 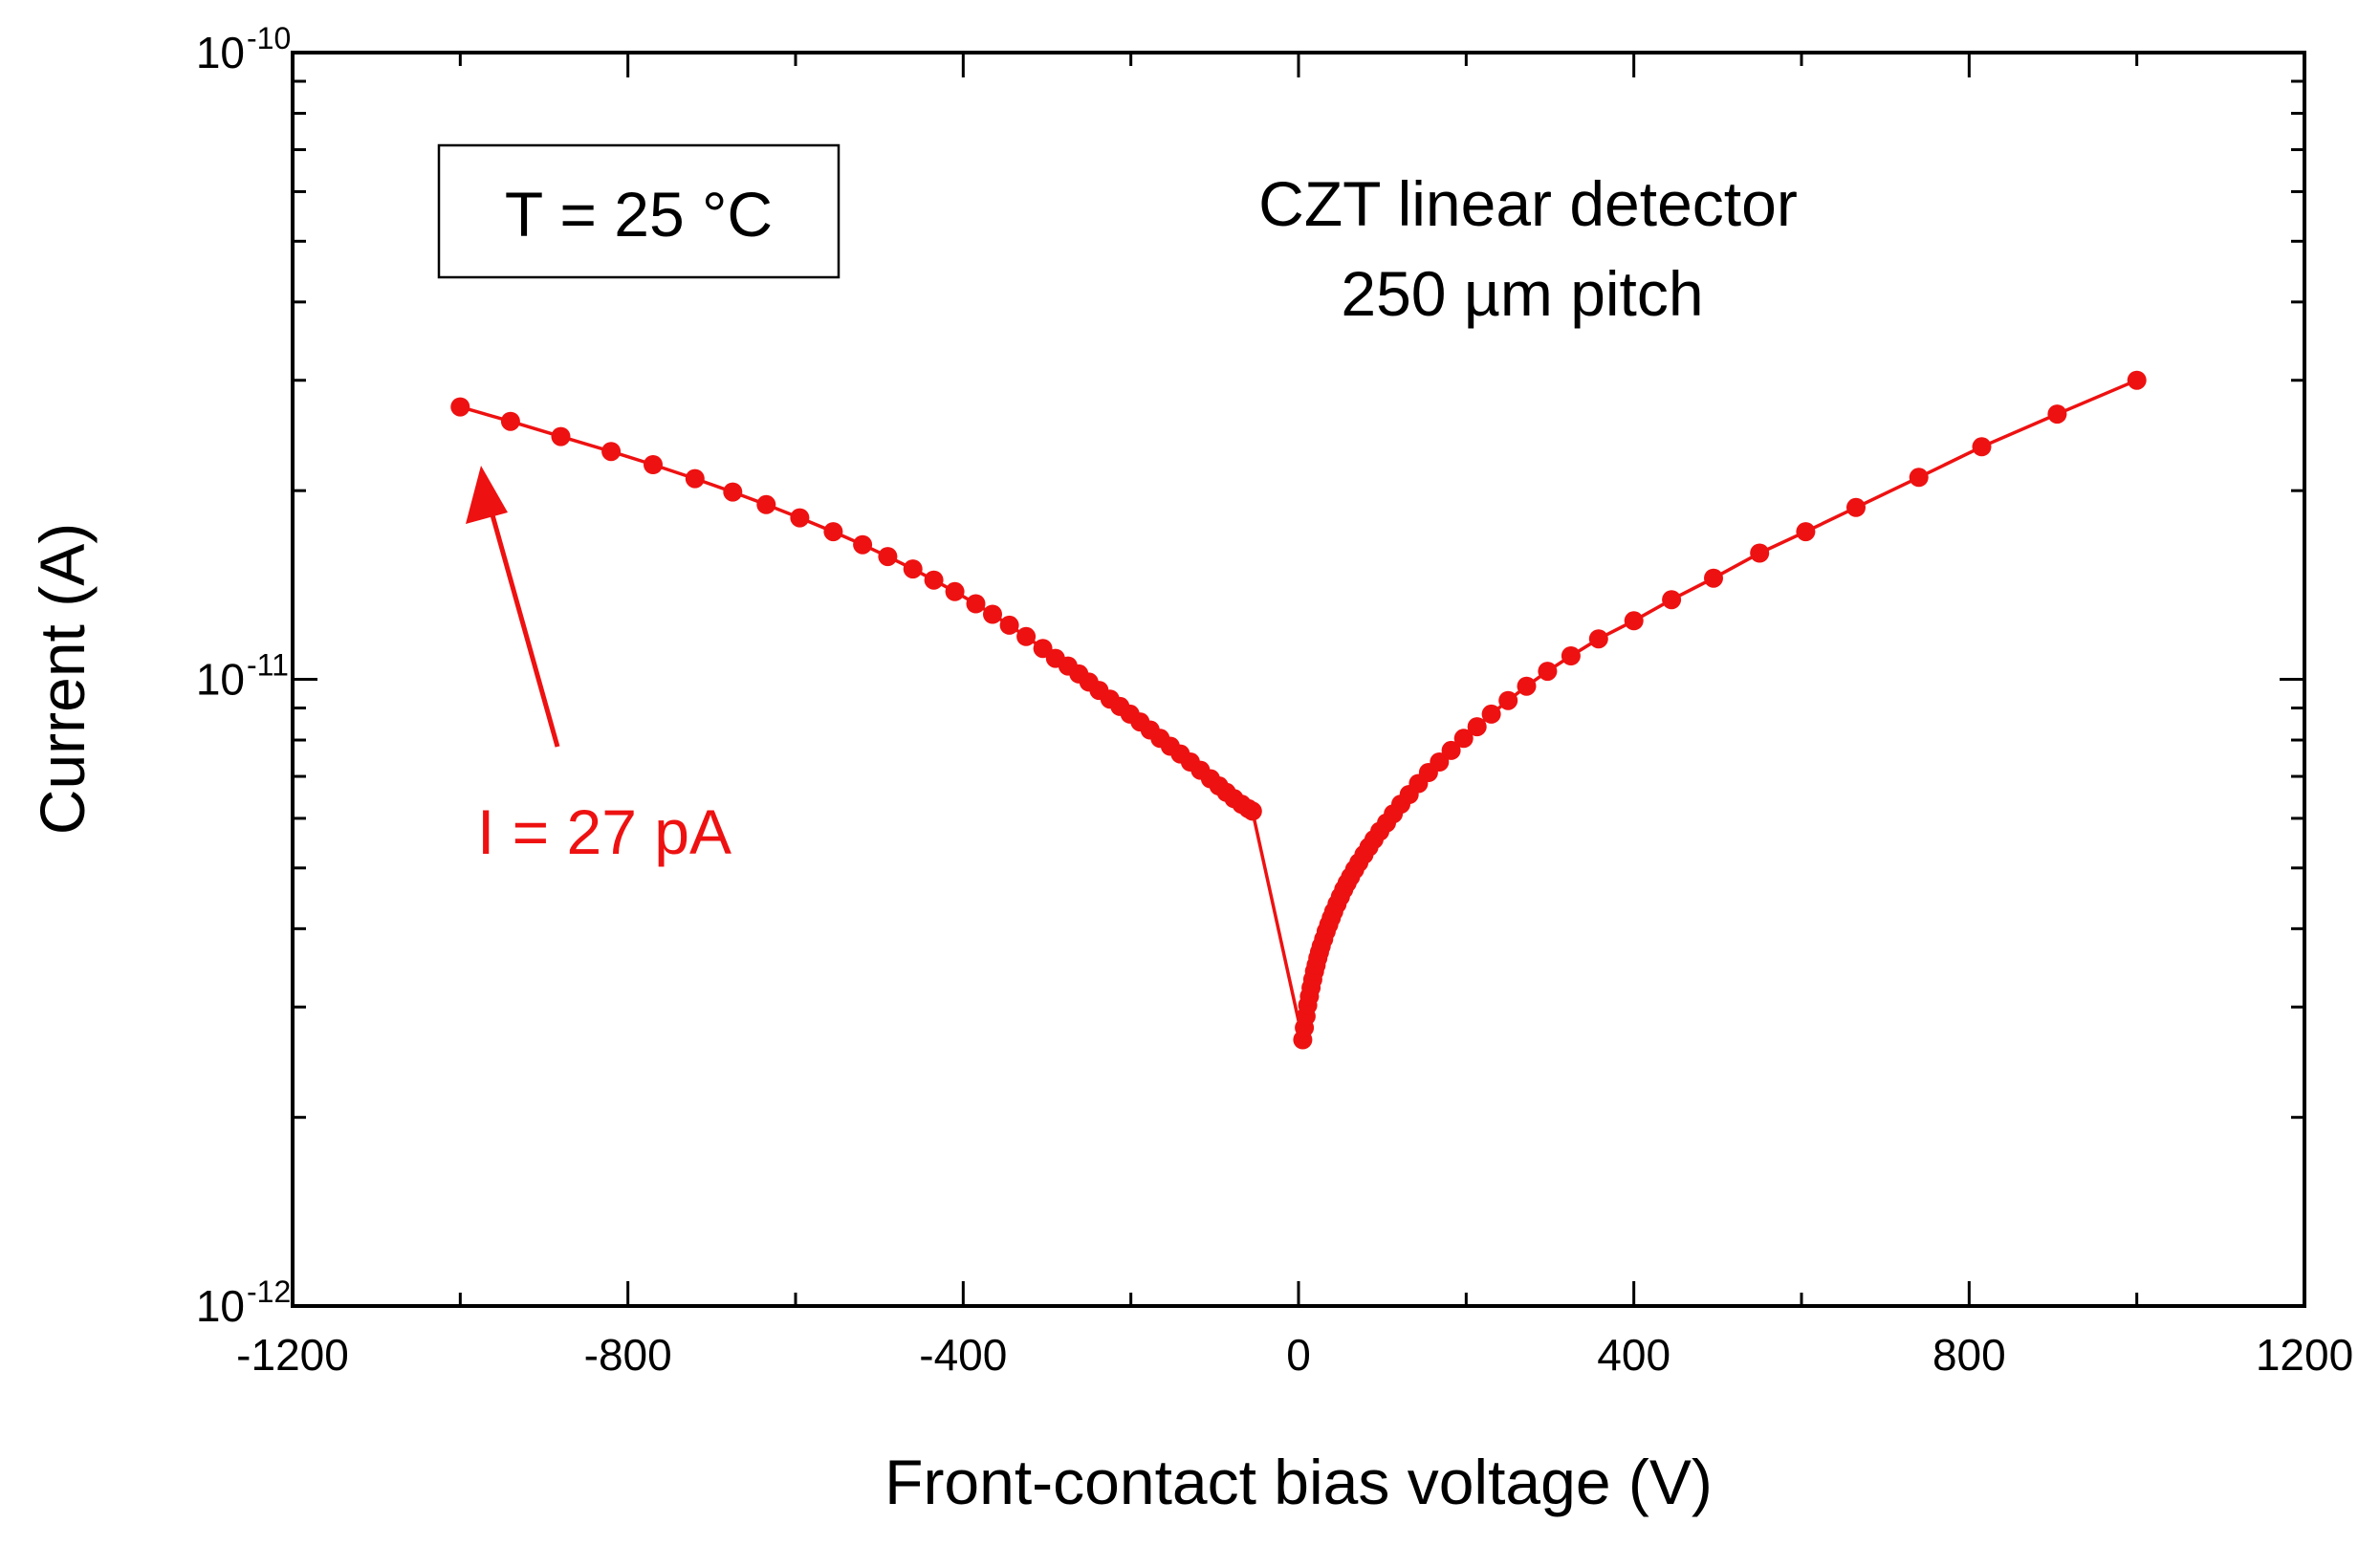 What do you see at coordinates (1299, 1482) in the screenshot?
I see `x-axis-title: Front-contact bias voltage (V)` at bounding box center [1299, 1482].